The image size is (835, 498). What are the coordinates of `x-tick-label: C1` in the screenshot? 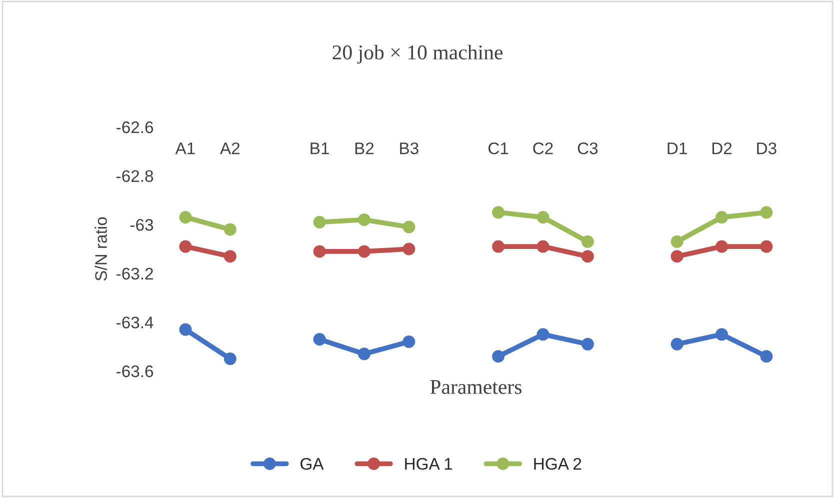 It's located at (498, 148).